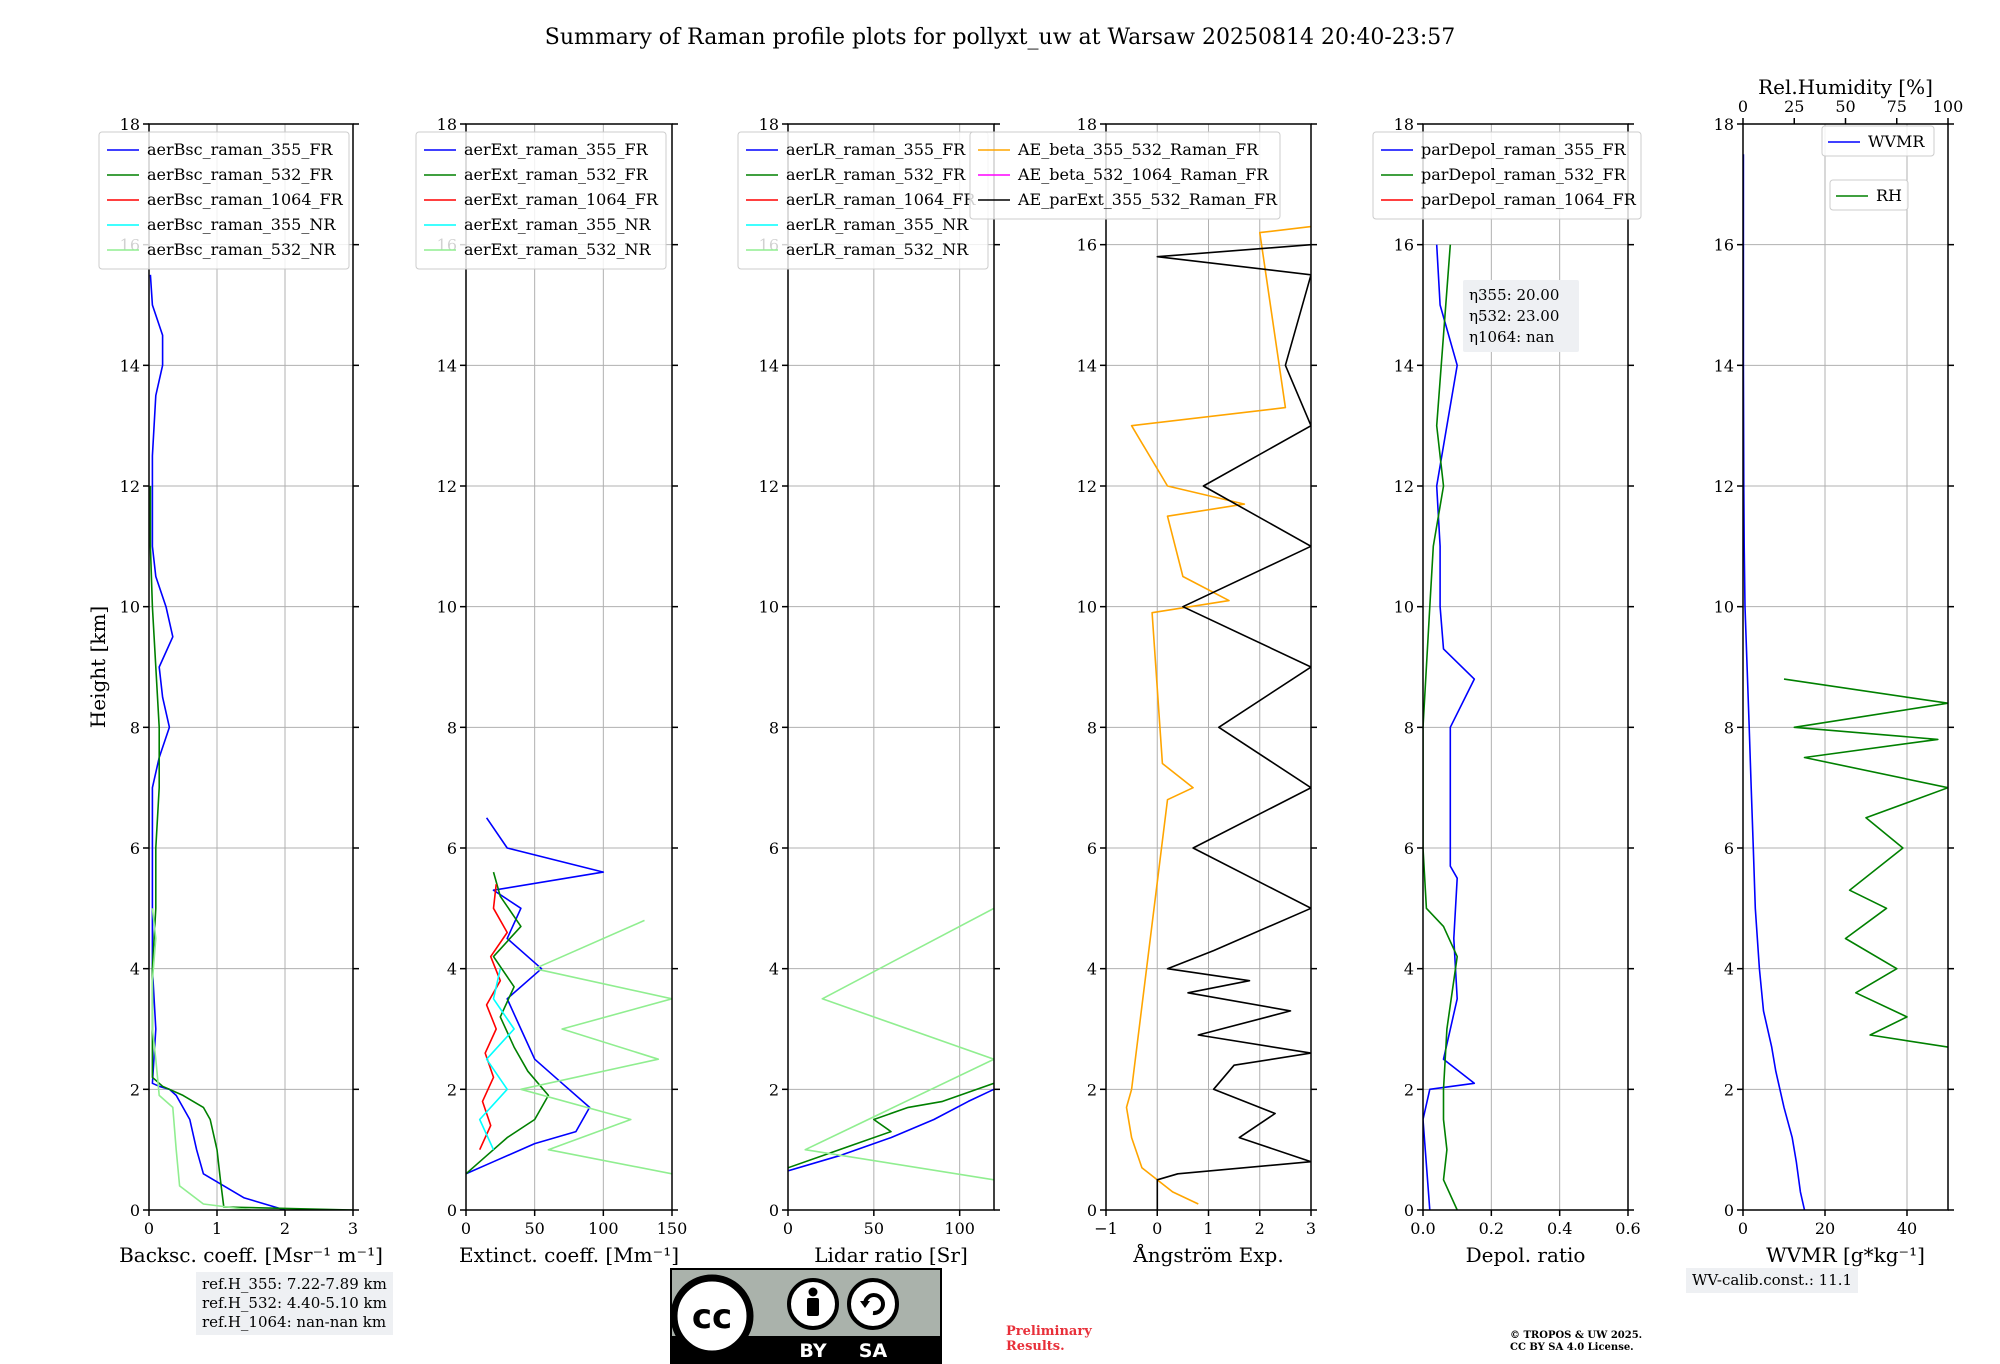 The width and height of the screenshot is (2000, 1364). I want to click on copyright-line-1: © TROPOS & UW 2025., so click(1576, 1335).